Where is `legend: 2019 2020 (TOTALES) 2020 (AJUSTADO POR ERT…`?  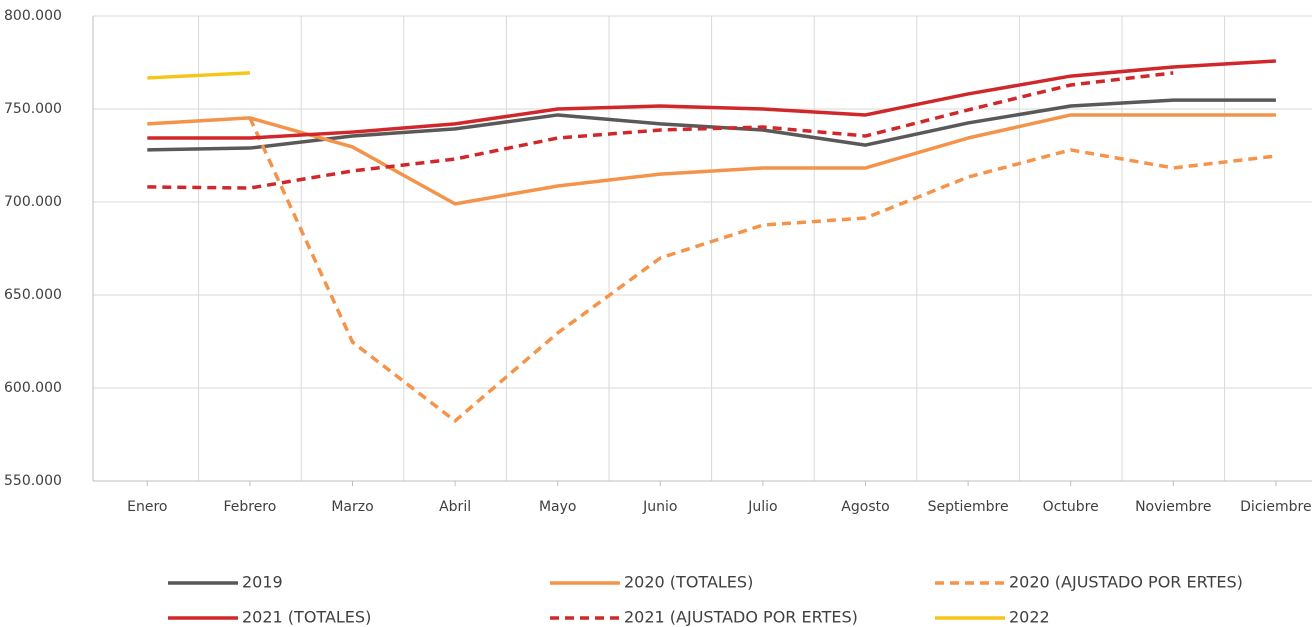 legend: 2019 2020 (TOTALES) 2020 (AJUSTADO POR ERT… is located at coordinates (705, 600).